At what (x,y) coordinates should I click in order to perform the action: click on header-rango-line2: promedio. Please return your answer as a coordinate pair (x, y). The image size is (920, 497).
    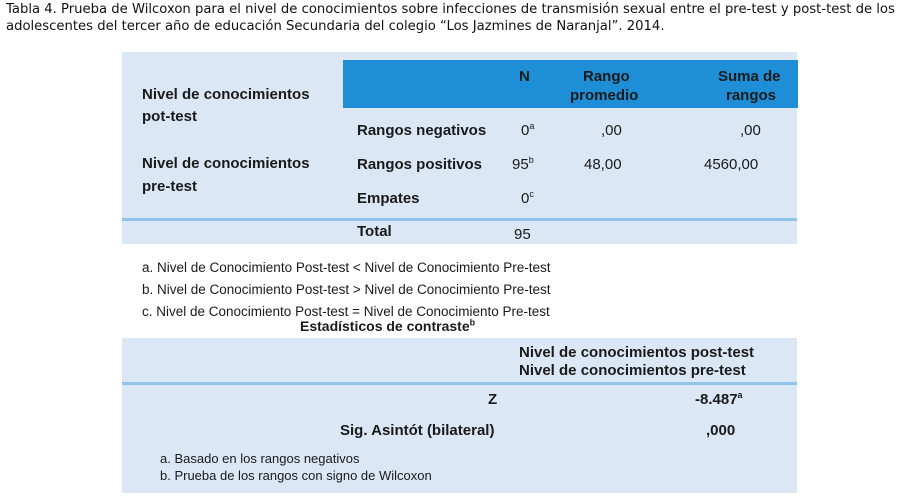
    Looking at the image, I should click on (604, 95).